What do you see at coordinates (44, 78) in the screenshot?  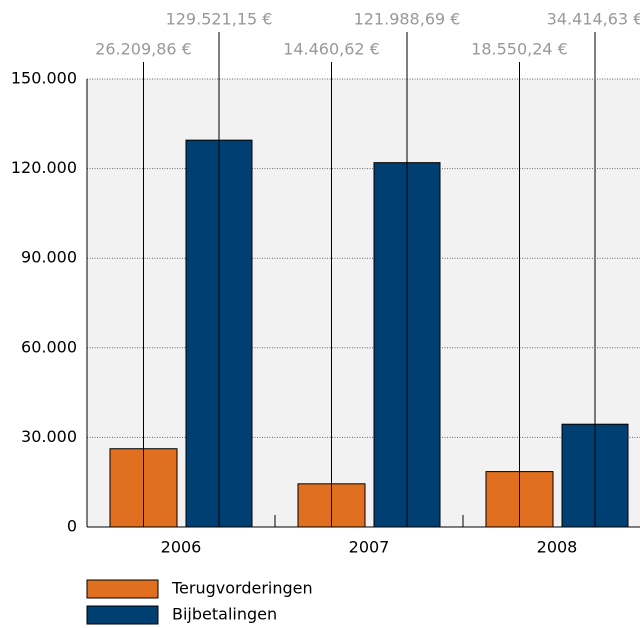 I see `y-tick-label: 150.000` at bounding box center [44, 78].